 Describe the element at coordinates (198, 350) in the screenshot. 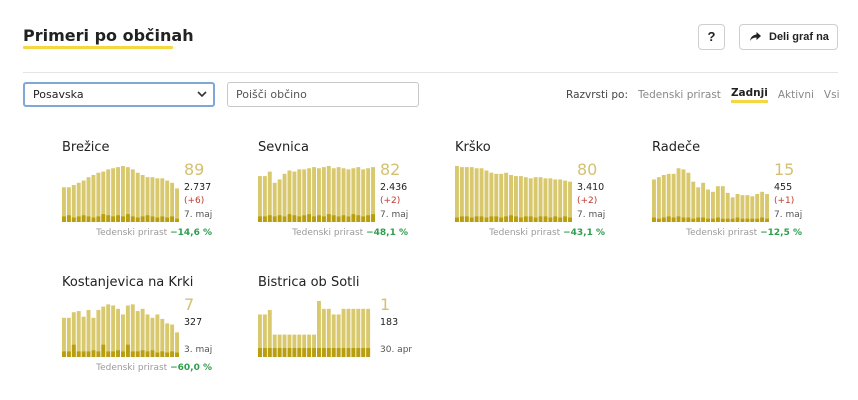

I see `latest-date: 3. maj` at that location.